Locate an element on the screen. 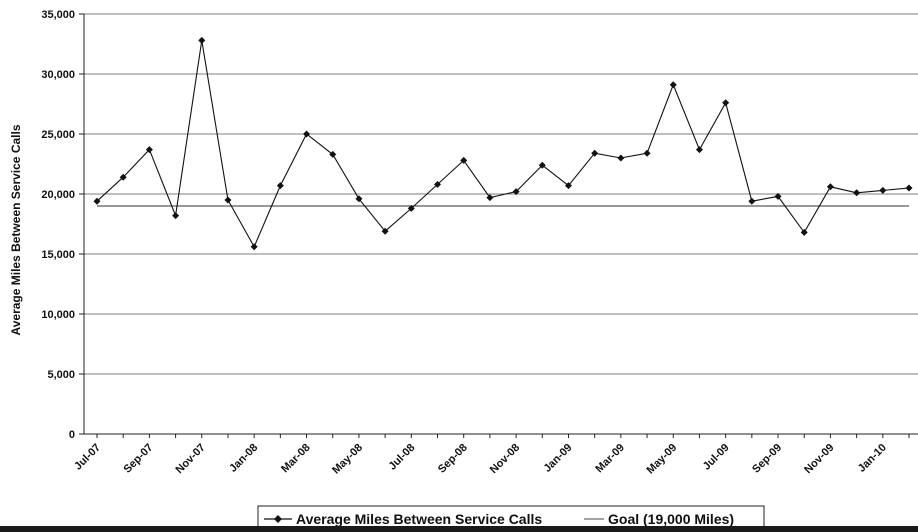 This screenshot has height=532, width=918. x-tick-label: Jan-08 is located at coordinates (243, 458).